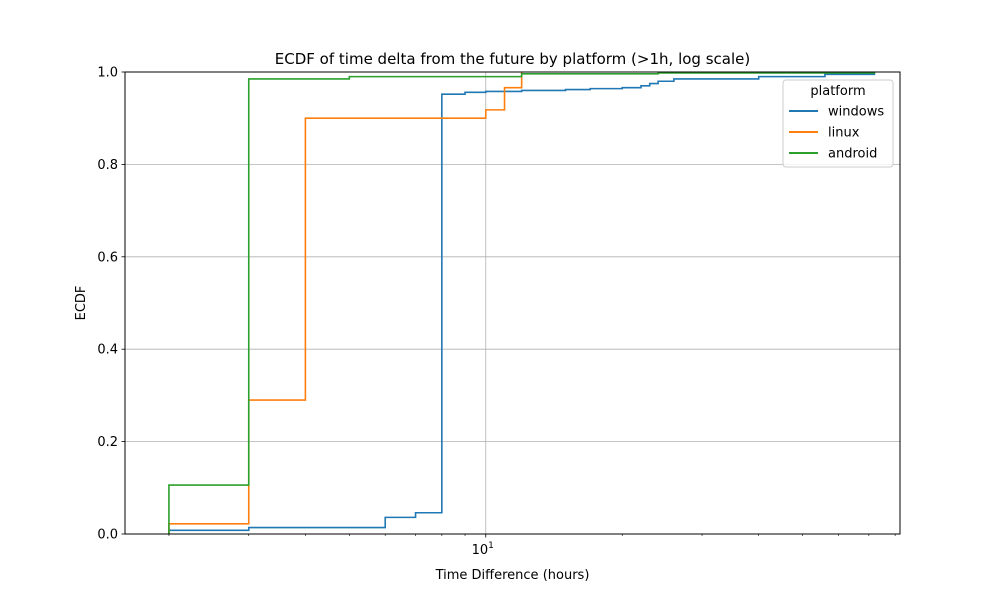 Image resolution: width=1000 pixels, height=600 pixels. What do you see at coordinates (107, 165) in the screenshot?
I see `y-tick-label: 0.8` at bounding box center [107, 165].